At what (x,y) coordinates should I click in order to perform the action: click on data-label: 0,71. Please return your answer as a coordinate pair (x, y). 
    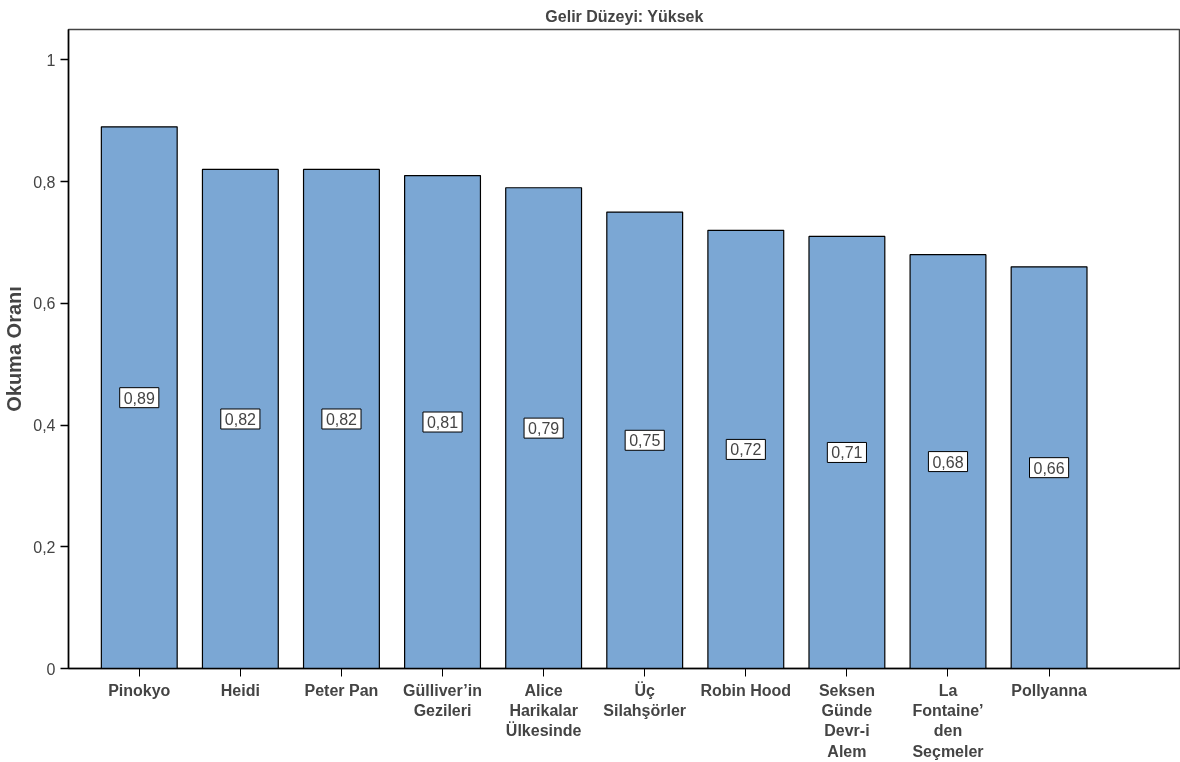
    Looking at the image, I should click on (847, 453).